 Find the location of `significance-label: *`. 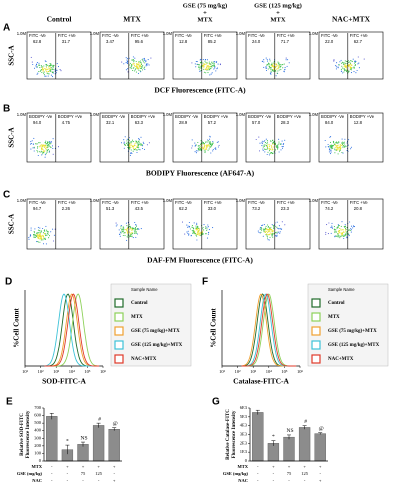

significance-label: * is located at coordinates (67, 441).